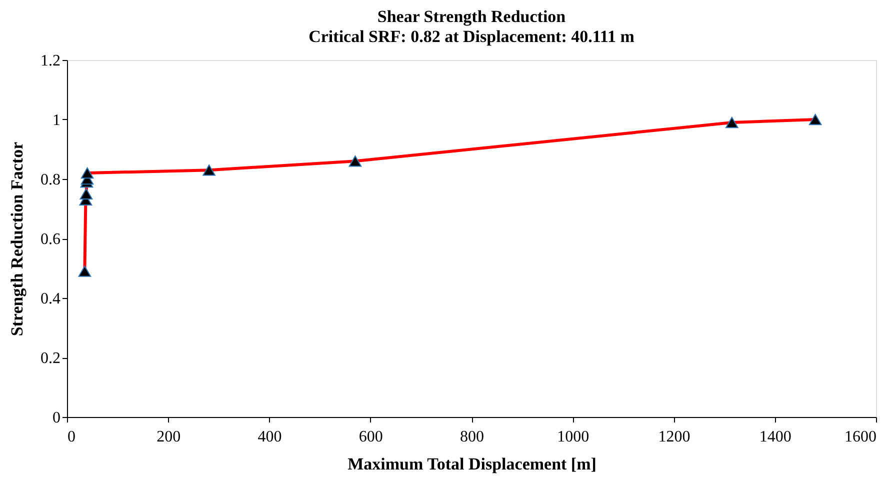 This screenshot has height=480, width=885. What do you see at coordinates (50, 299) in the screenshot?
I see `y-tick-label: 0.4` at bounding box center [50, 299].